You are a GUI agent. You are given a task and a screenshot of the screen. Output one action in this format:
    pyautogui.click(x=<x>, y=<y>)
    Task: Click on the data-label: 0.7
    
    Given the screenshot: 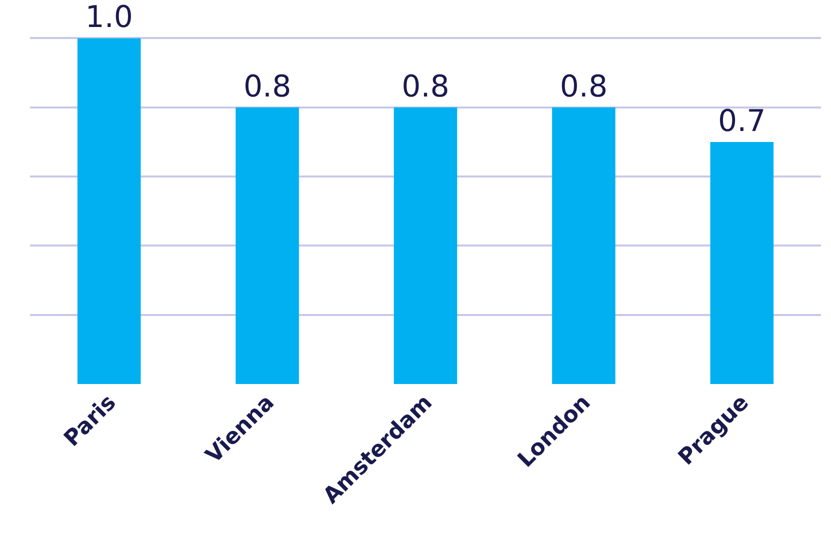 What is the action you would take?
    pyautogui.click(x=742, y=121)
    